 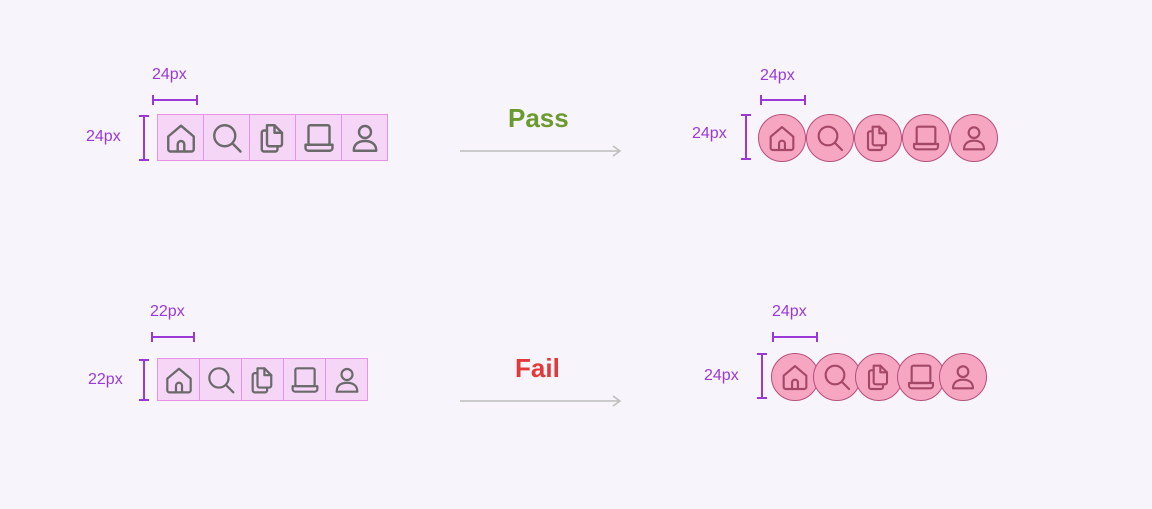 I want to click on fail-icon-strip, so click(x=263, y=379).